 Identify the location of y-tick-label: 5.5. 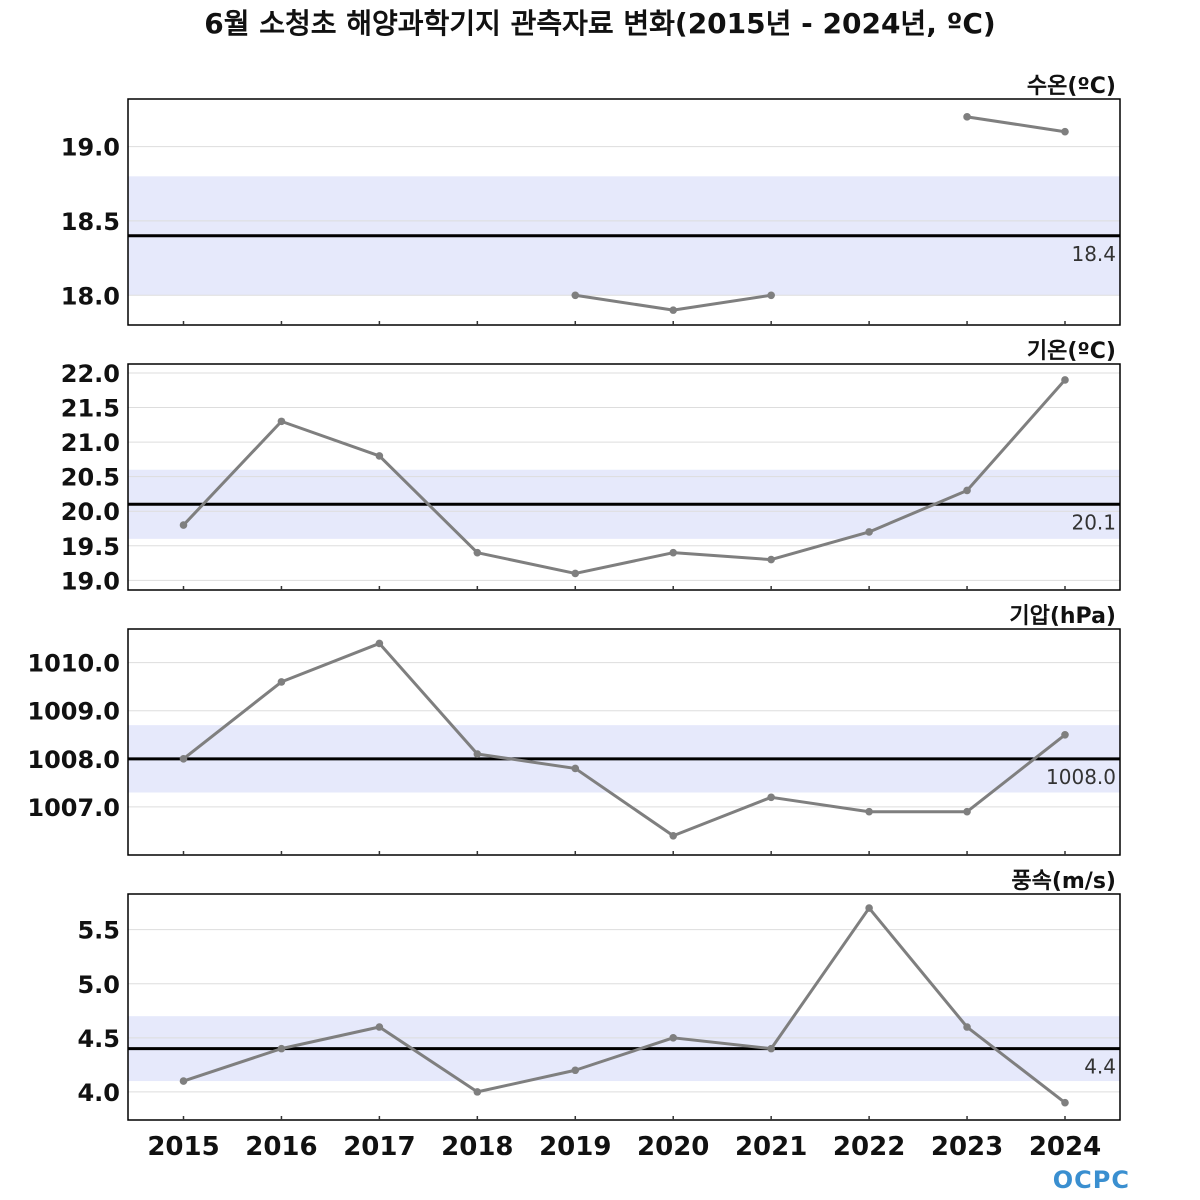
(98, 931).